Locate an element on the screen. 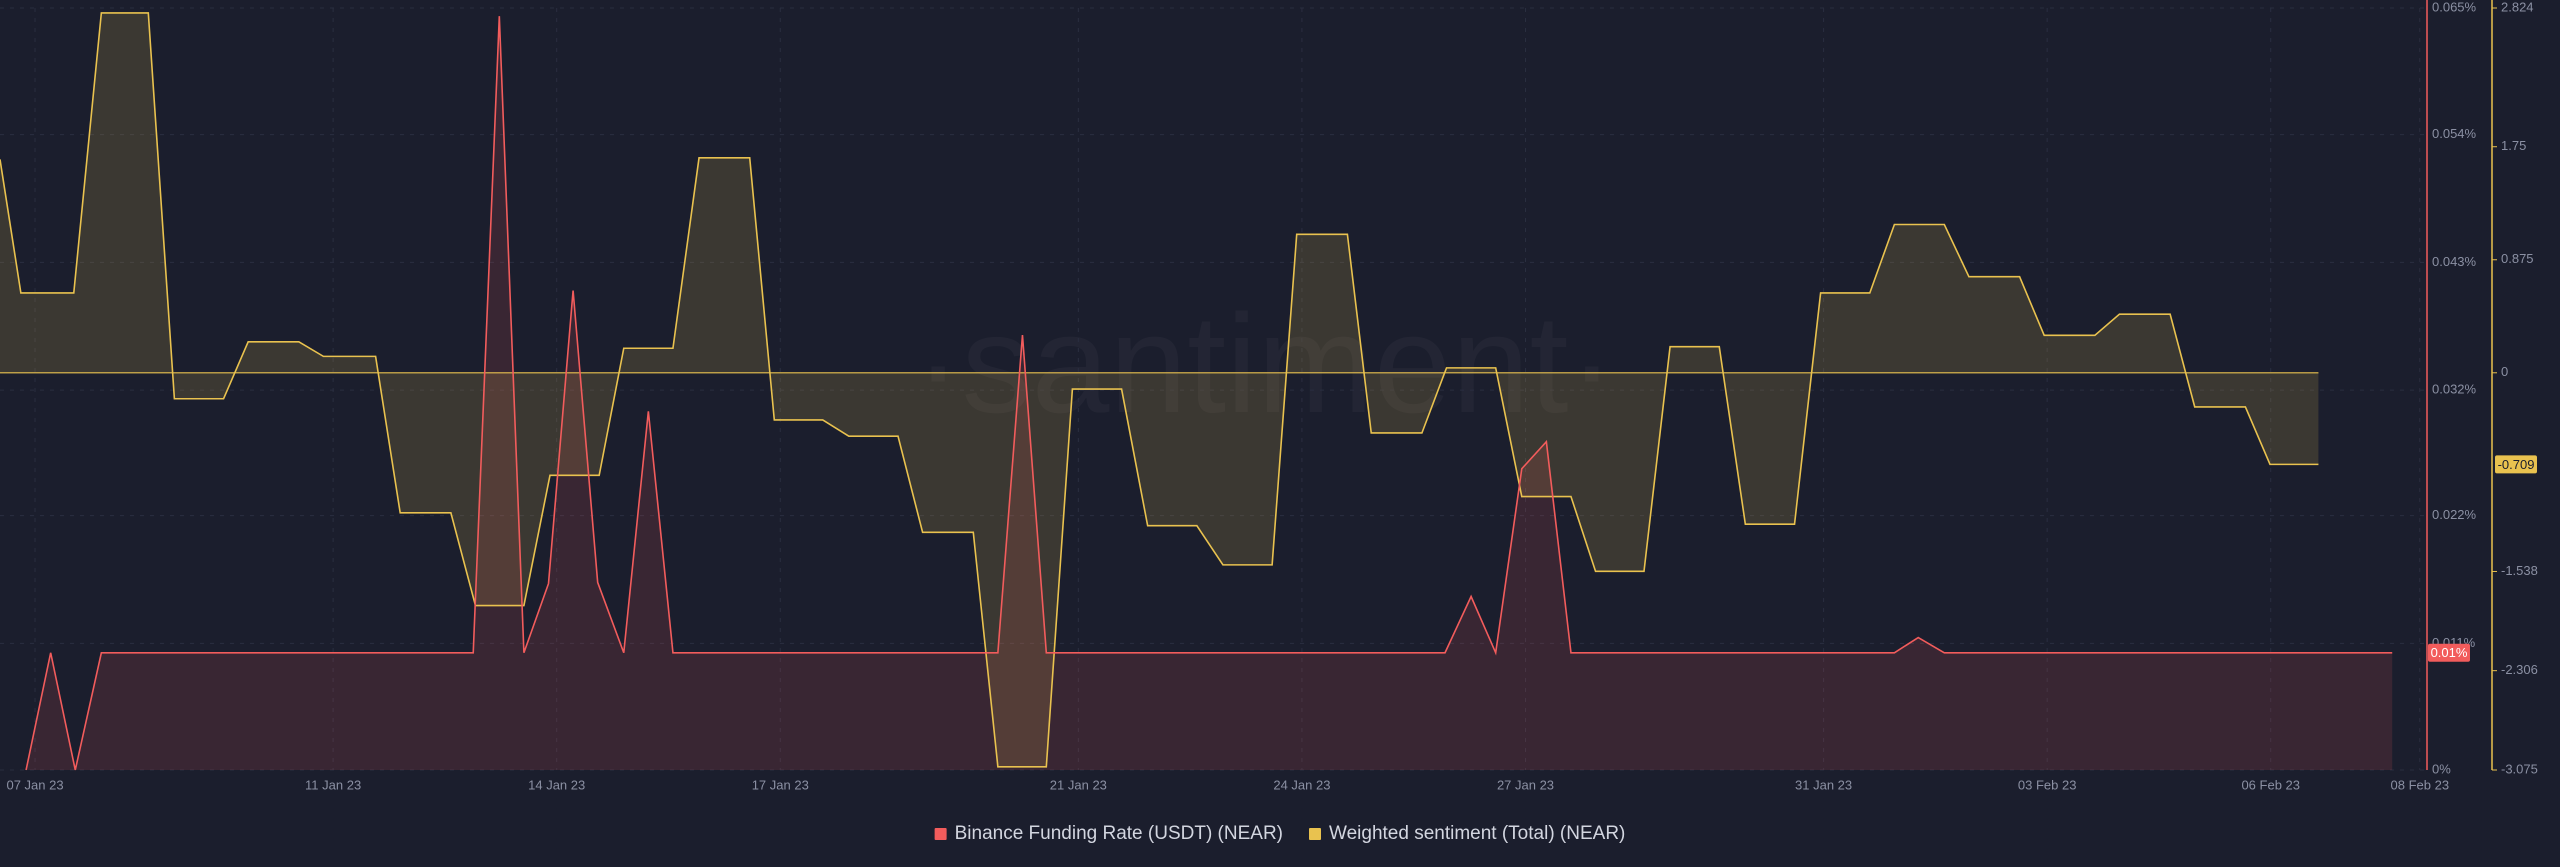 This screenshot has width=2560, height=867. x-tick-label: 14 Jan 23 is located at coordinates (556, 784).